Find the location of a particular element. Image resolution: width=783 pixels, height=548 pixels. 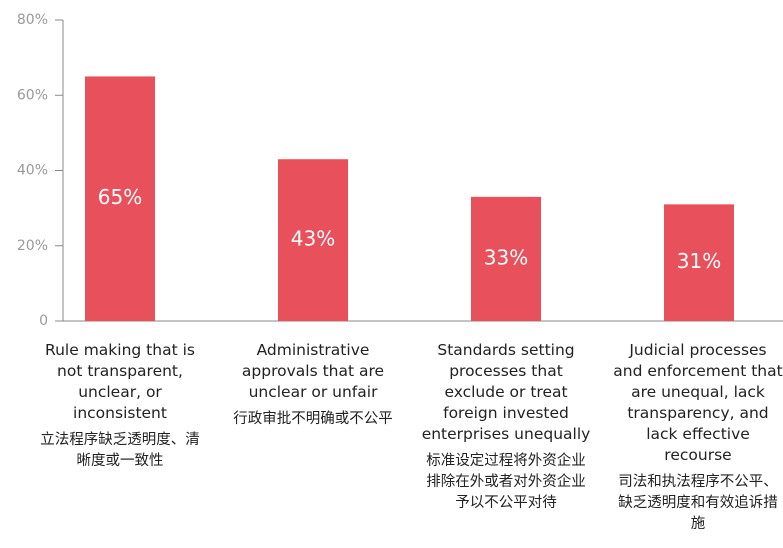

value-label: 43% is located at coordinates (313, 239).